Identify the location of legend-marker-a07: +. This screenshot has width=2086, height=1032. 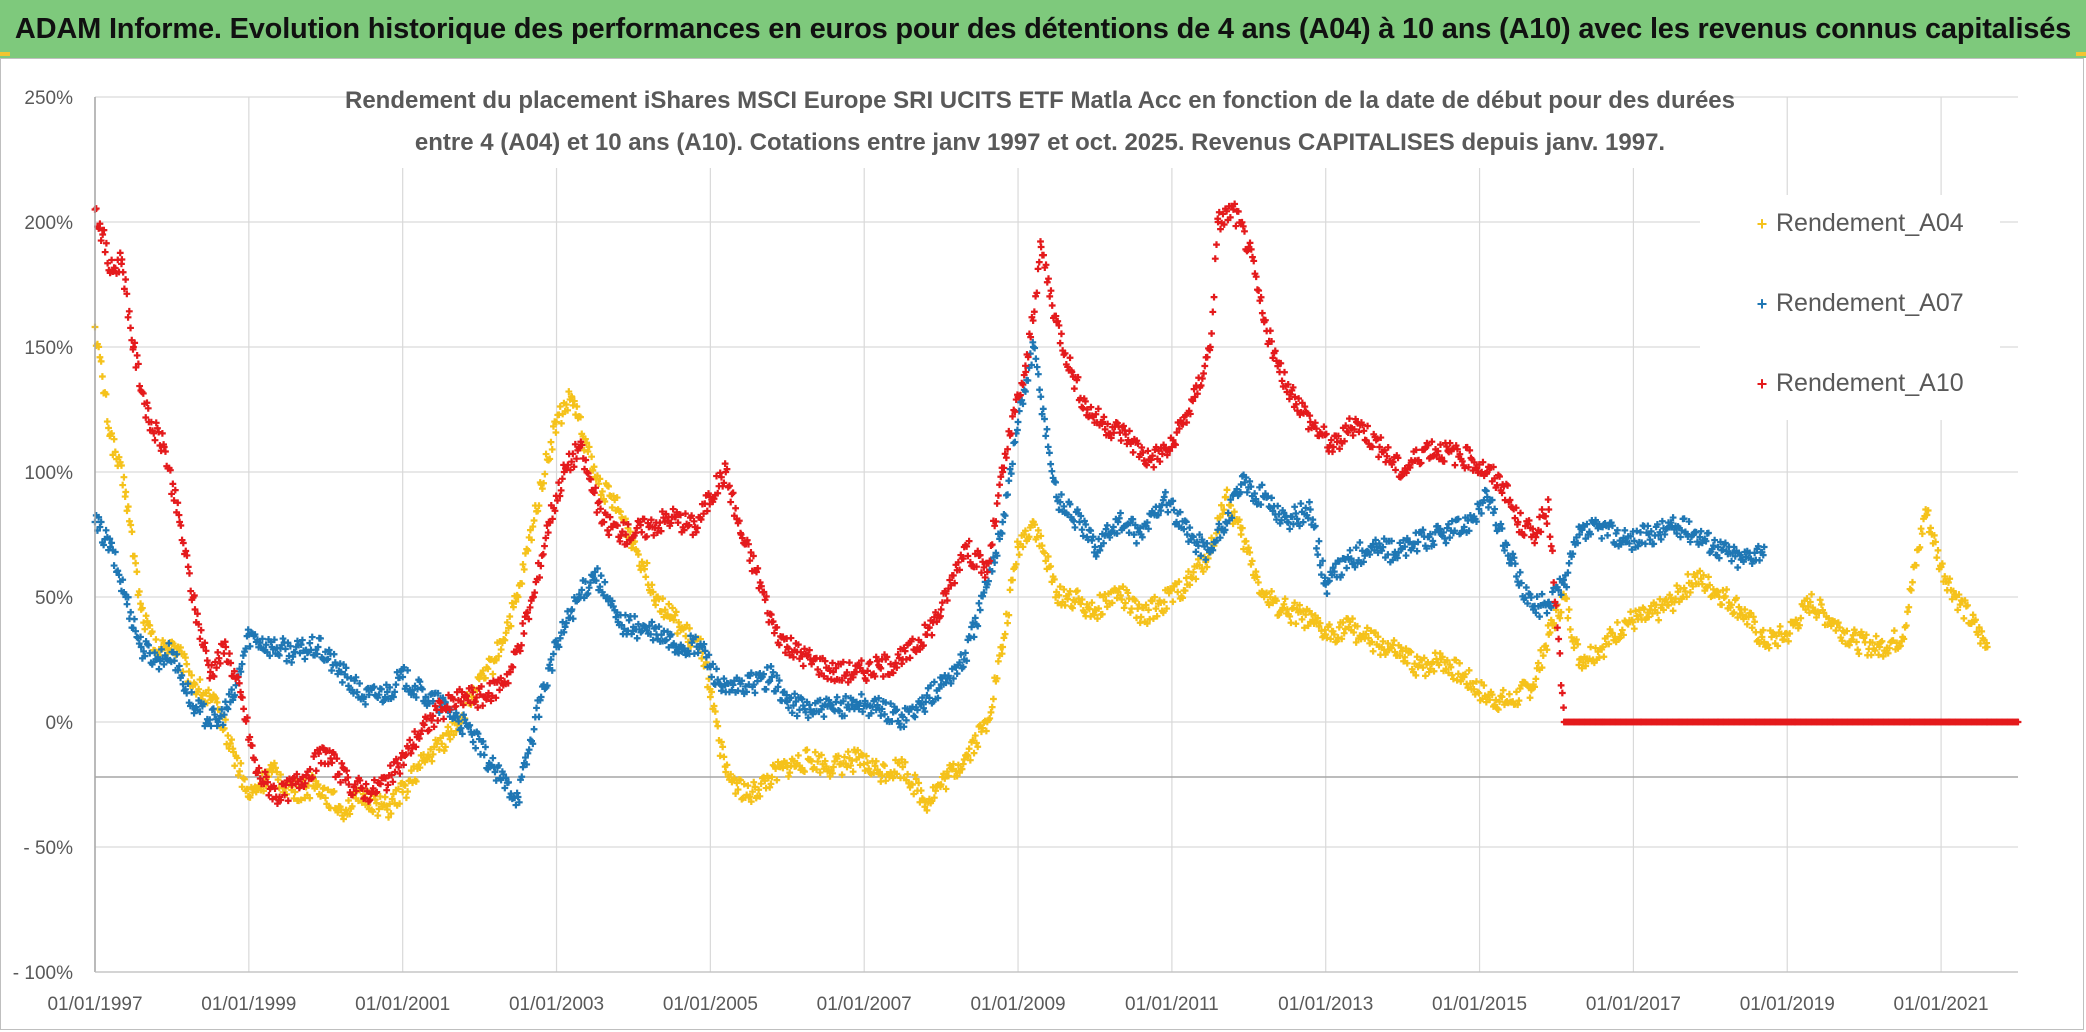
(1762, 304).